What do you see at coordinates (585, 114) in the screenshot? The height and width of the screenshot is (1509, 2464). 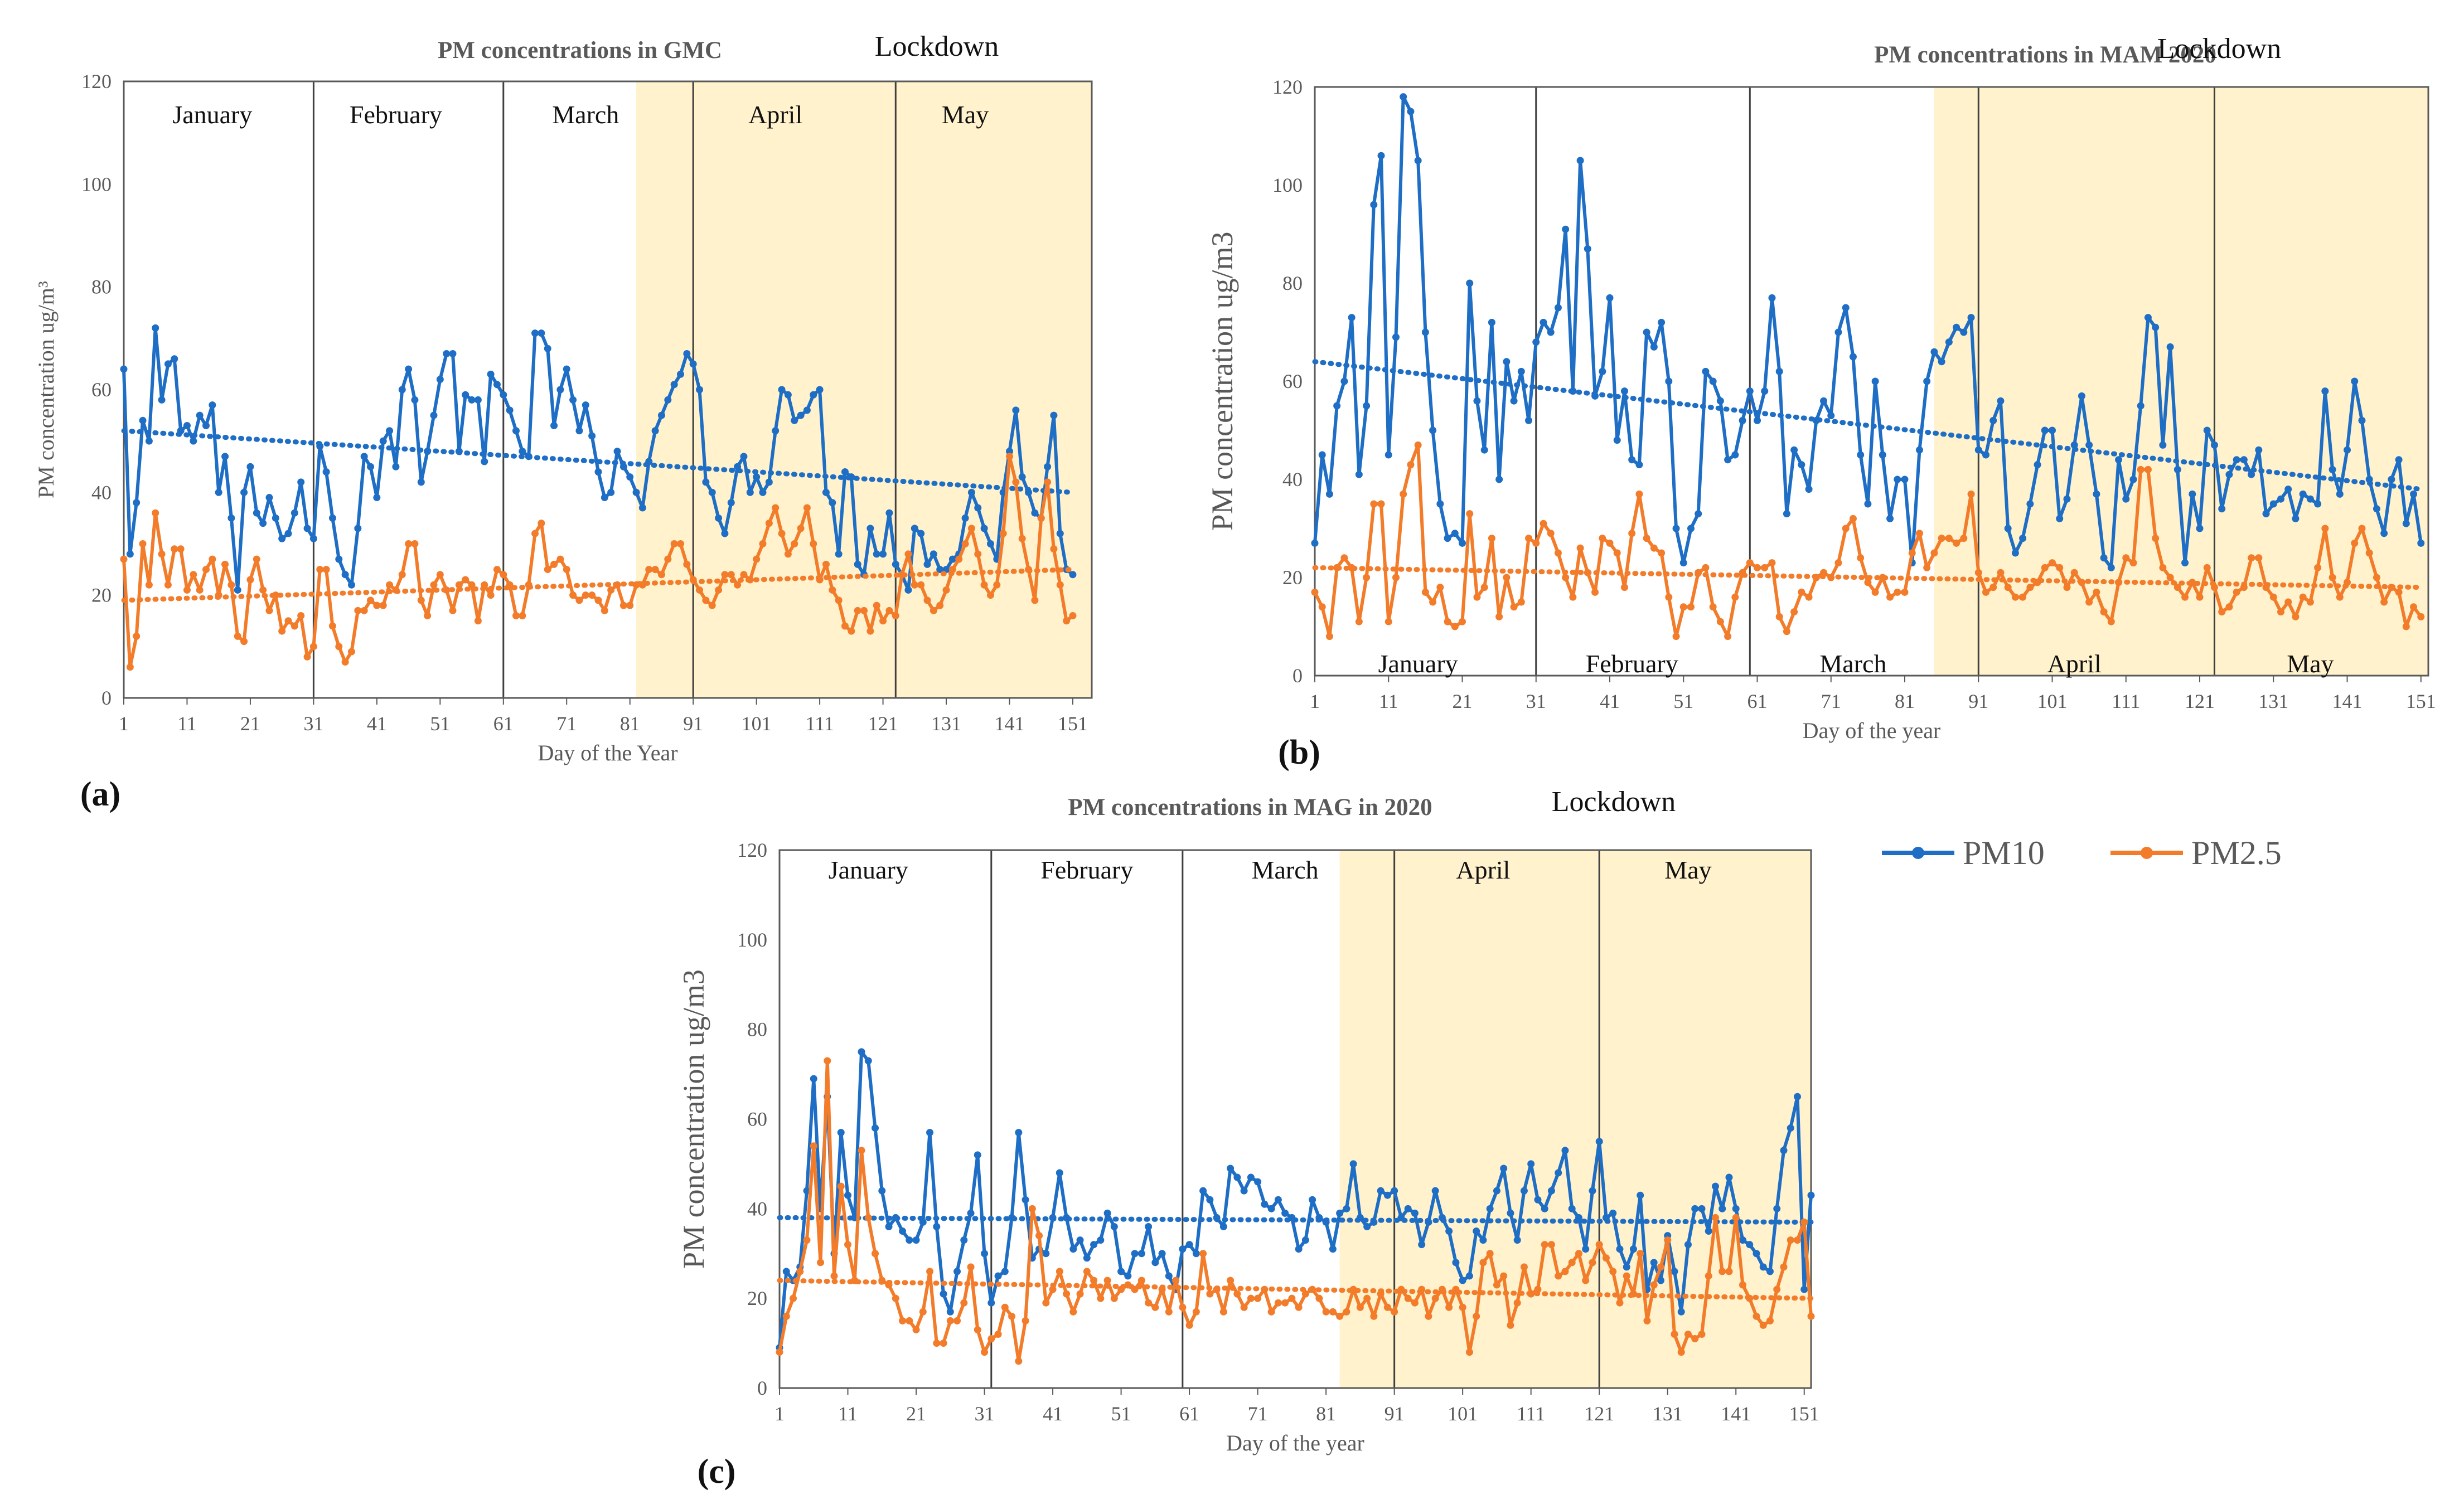 I see `month-label: March` at bounding box center [585, 114].